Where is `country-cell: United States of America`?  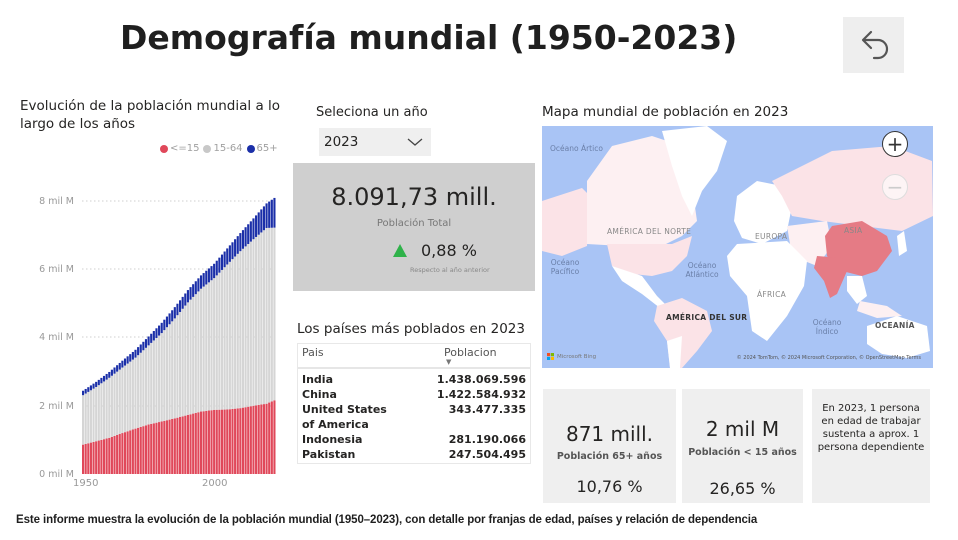
country-cell: United States of America is located at coordinates (344, 417).